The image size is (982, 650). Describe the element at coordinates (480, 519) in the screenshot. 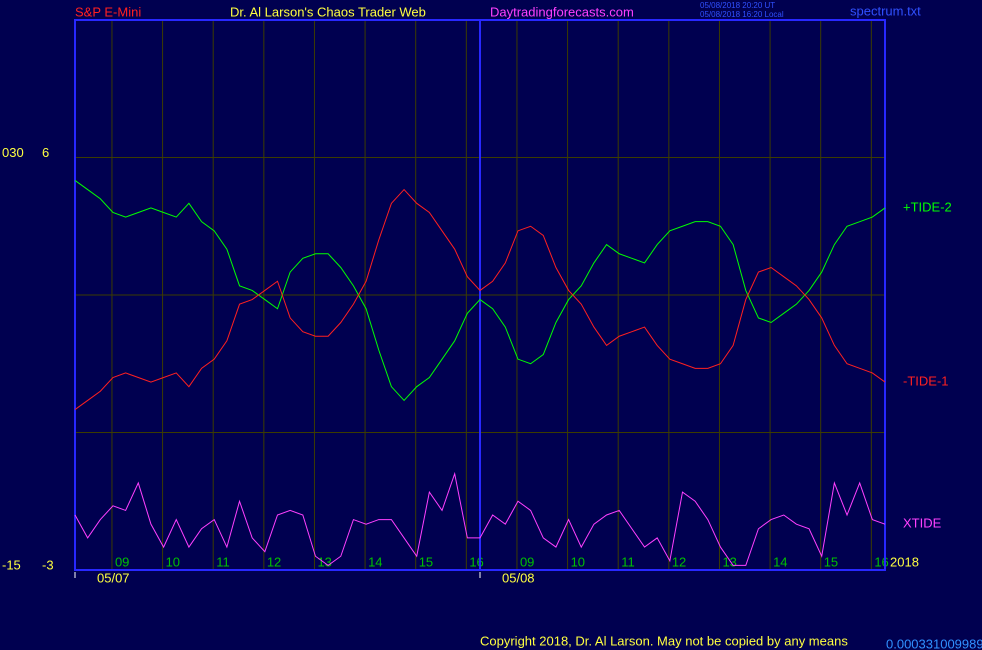

I see `series-line` at that location.